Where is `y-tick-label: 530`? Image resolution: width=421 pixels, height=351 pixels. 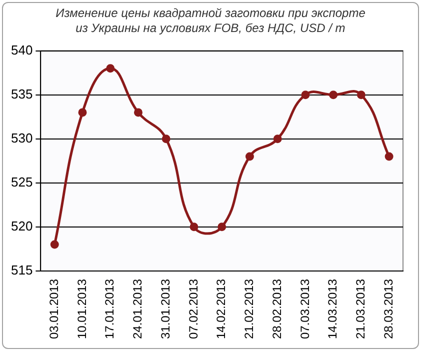 y-tick-label: 530 is located at coordinates (21, 138).